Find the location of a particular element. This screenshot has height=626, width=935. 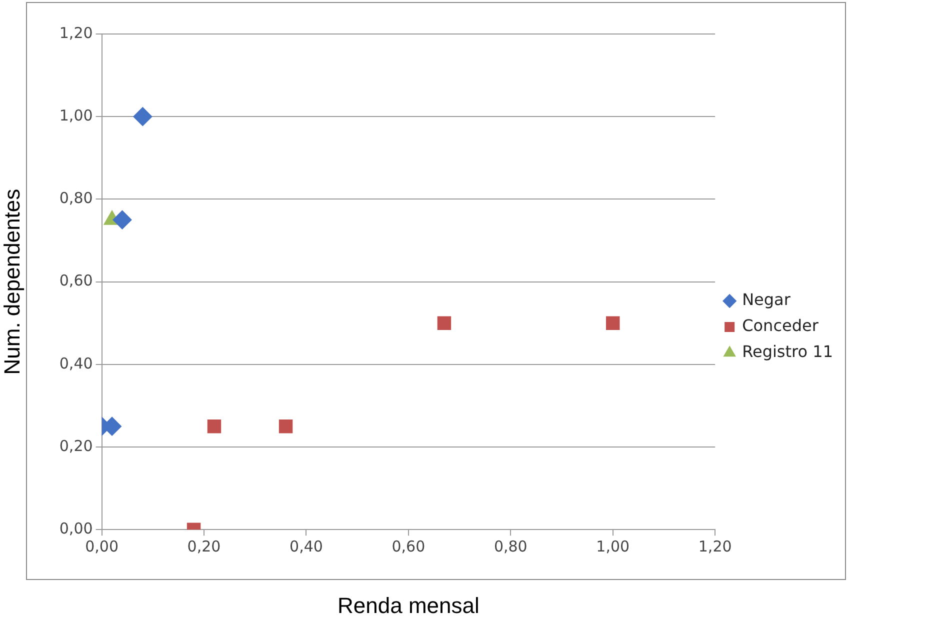

x-tick-label: 0,60 is located at coordinates (409, 546).